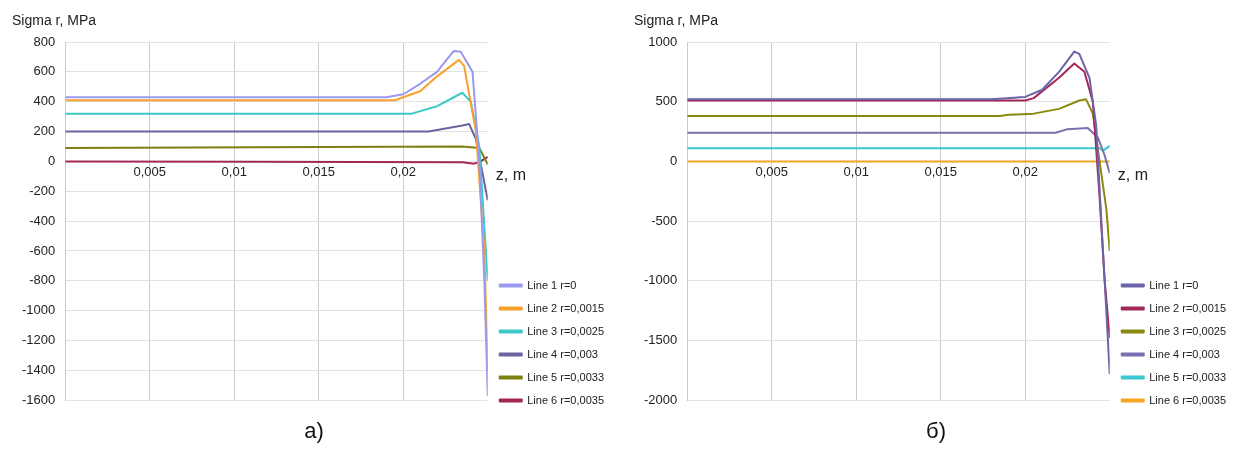 This screenshot has width=1250, height=460. Describe the element at coordinates (44, 101) in the screenshot. I see `y-tick-label: 400` at that location.